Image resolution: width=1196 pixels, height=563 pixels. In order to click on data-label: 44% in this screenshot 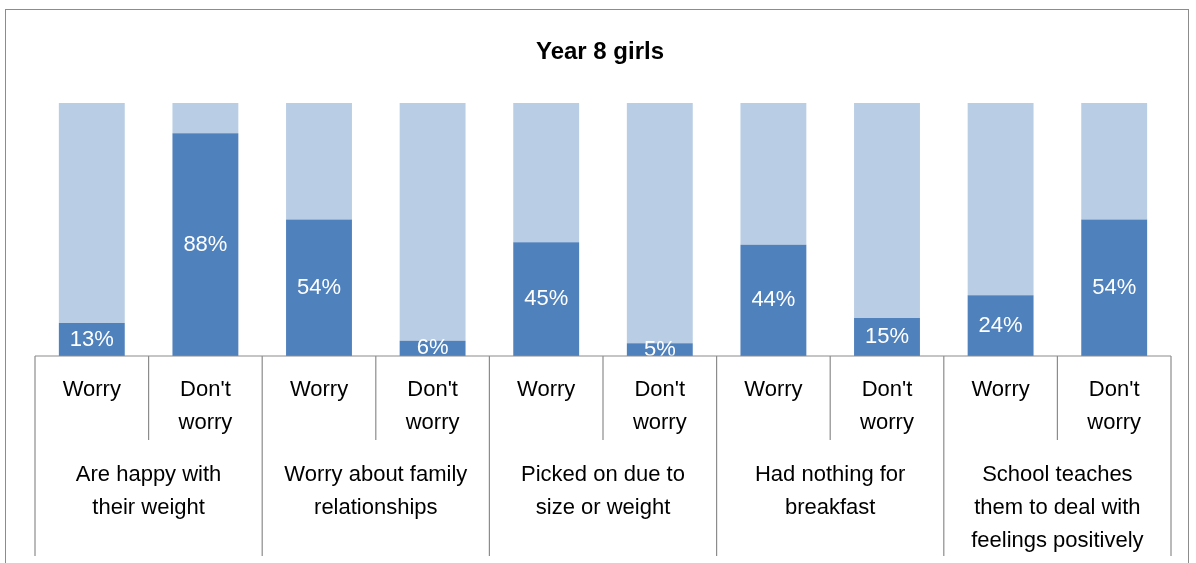, I will do `click(773, 299)`.